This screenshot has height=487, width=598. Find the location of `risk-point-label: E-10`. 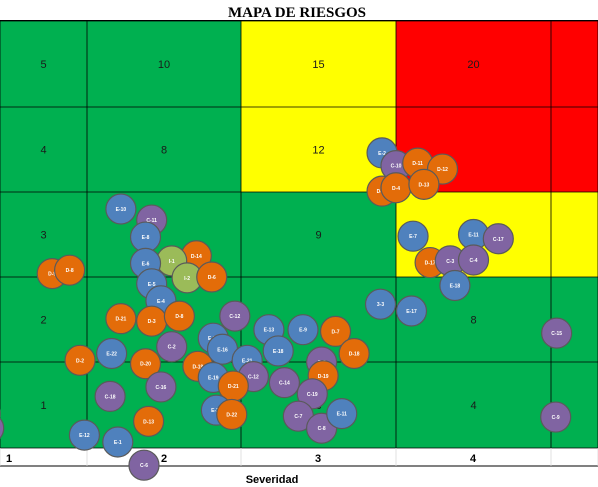

risk-point-label: E-10 is located at coordinates (121, 210).